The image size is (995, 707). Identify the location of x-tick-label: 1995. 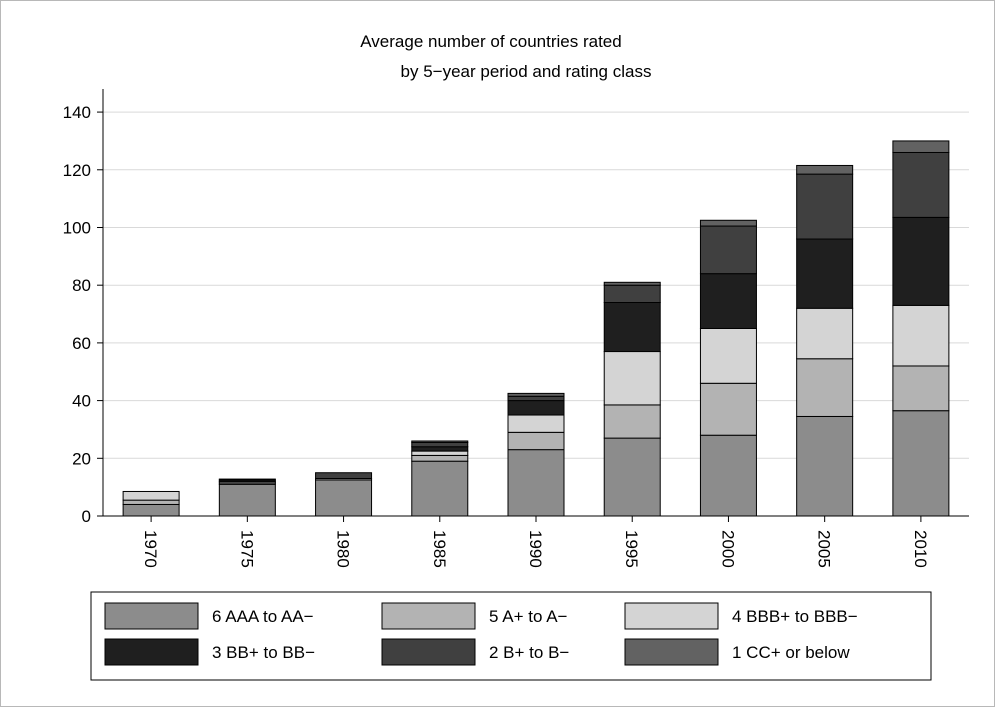
(631, 549).